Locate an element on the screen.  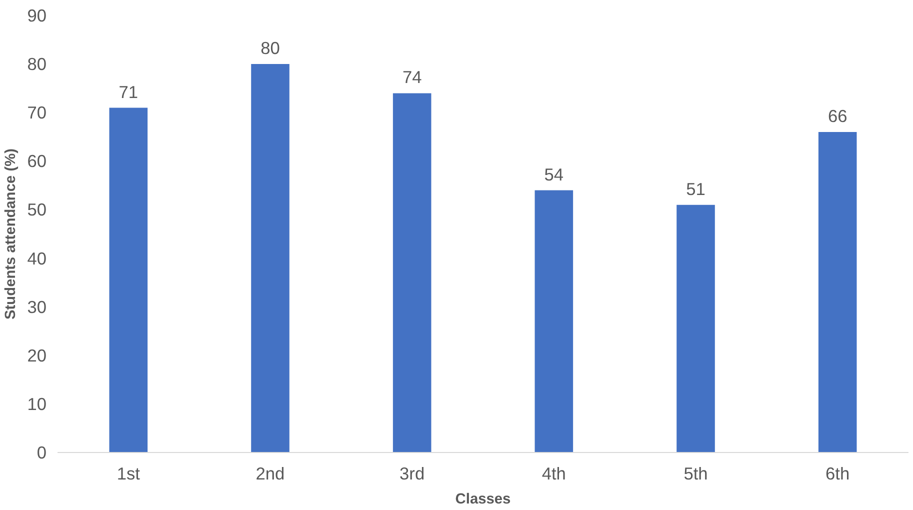
data-label: 66 is located at coordinates (838, 116).